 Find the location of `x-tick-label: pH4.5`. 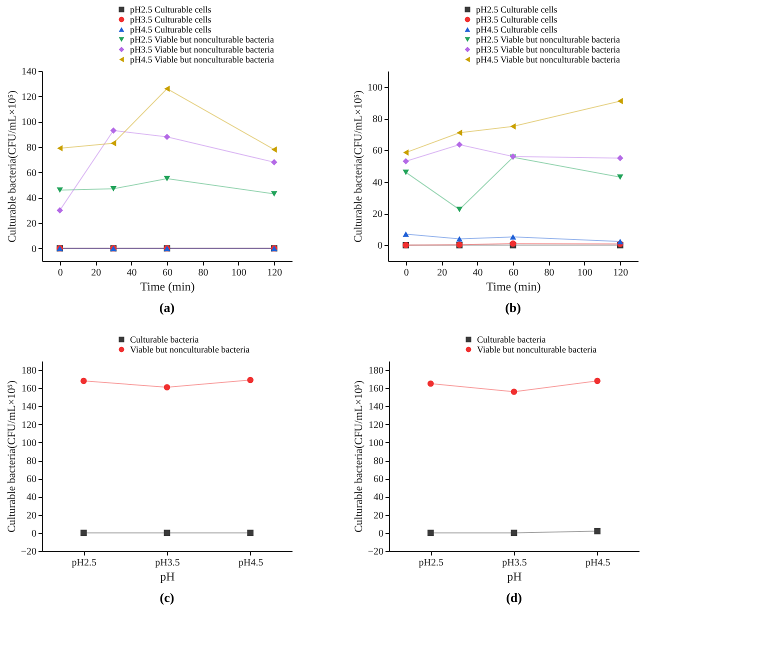

x-tick-label: pH4.5 is located at coordinates (251, 563).